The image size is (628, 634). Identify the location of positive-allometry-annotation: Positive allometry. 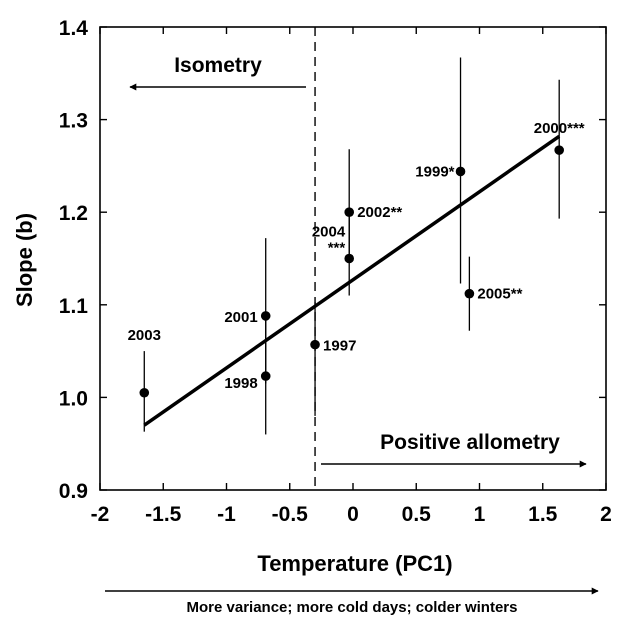
(470, 442).